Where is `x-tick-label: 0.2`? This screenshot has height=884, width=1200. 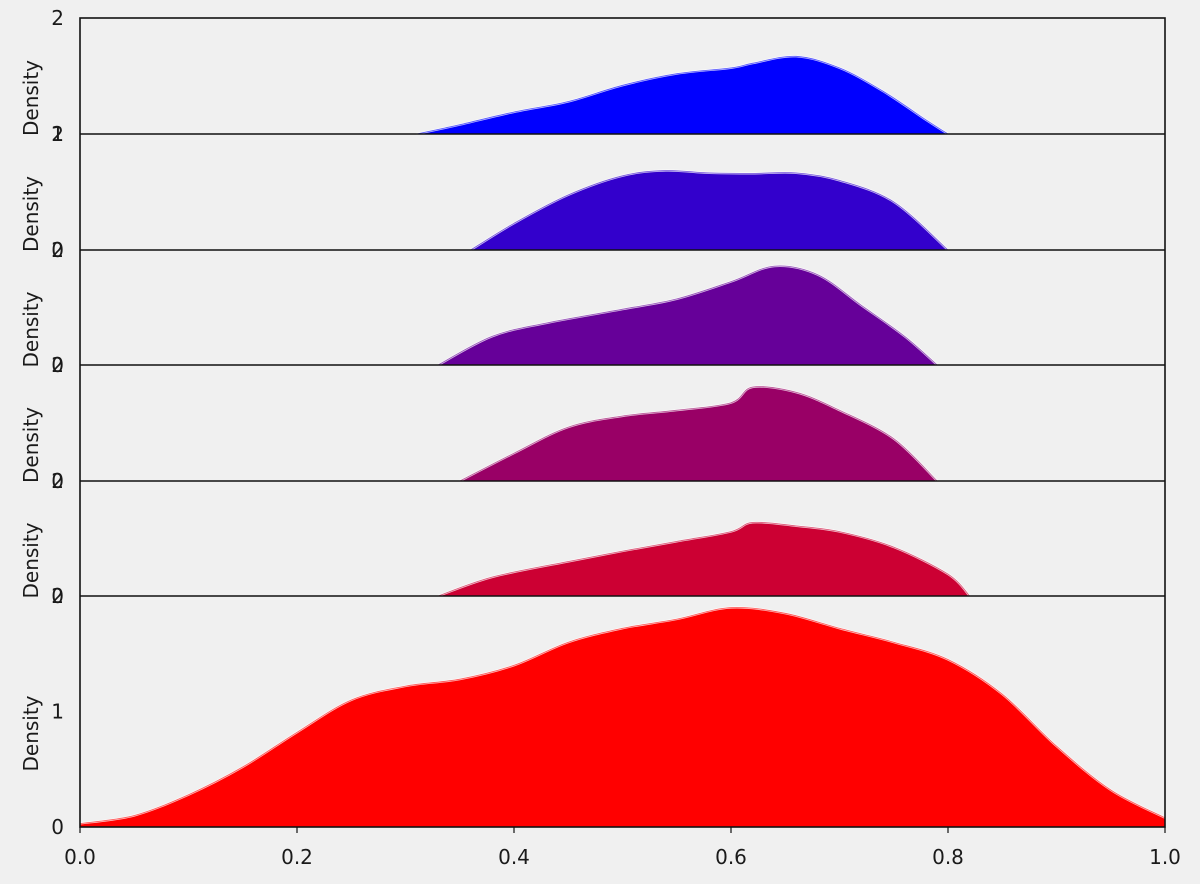
x-tick-label: 0.2 is located at coordinates (297, 857).